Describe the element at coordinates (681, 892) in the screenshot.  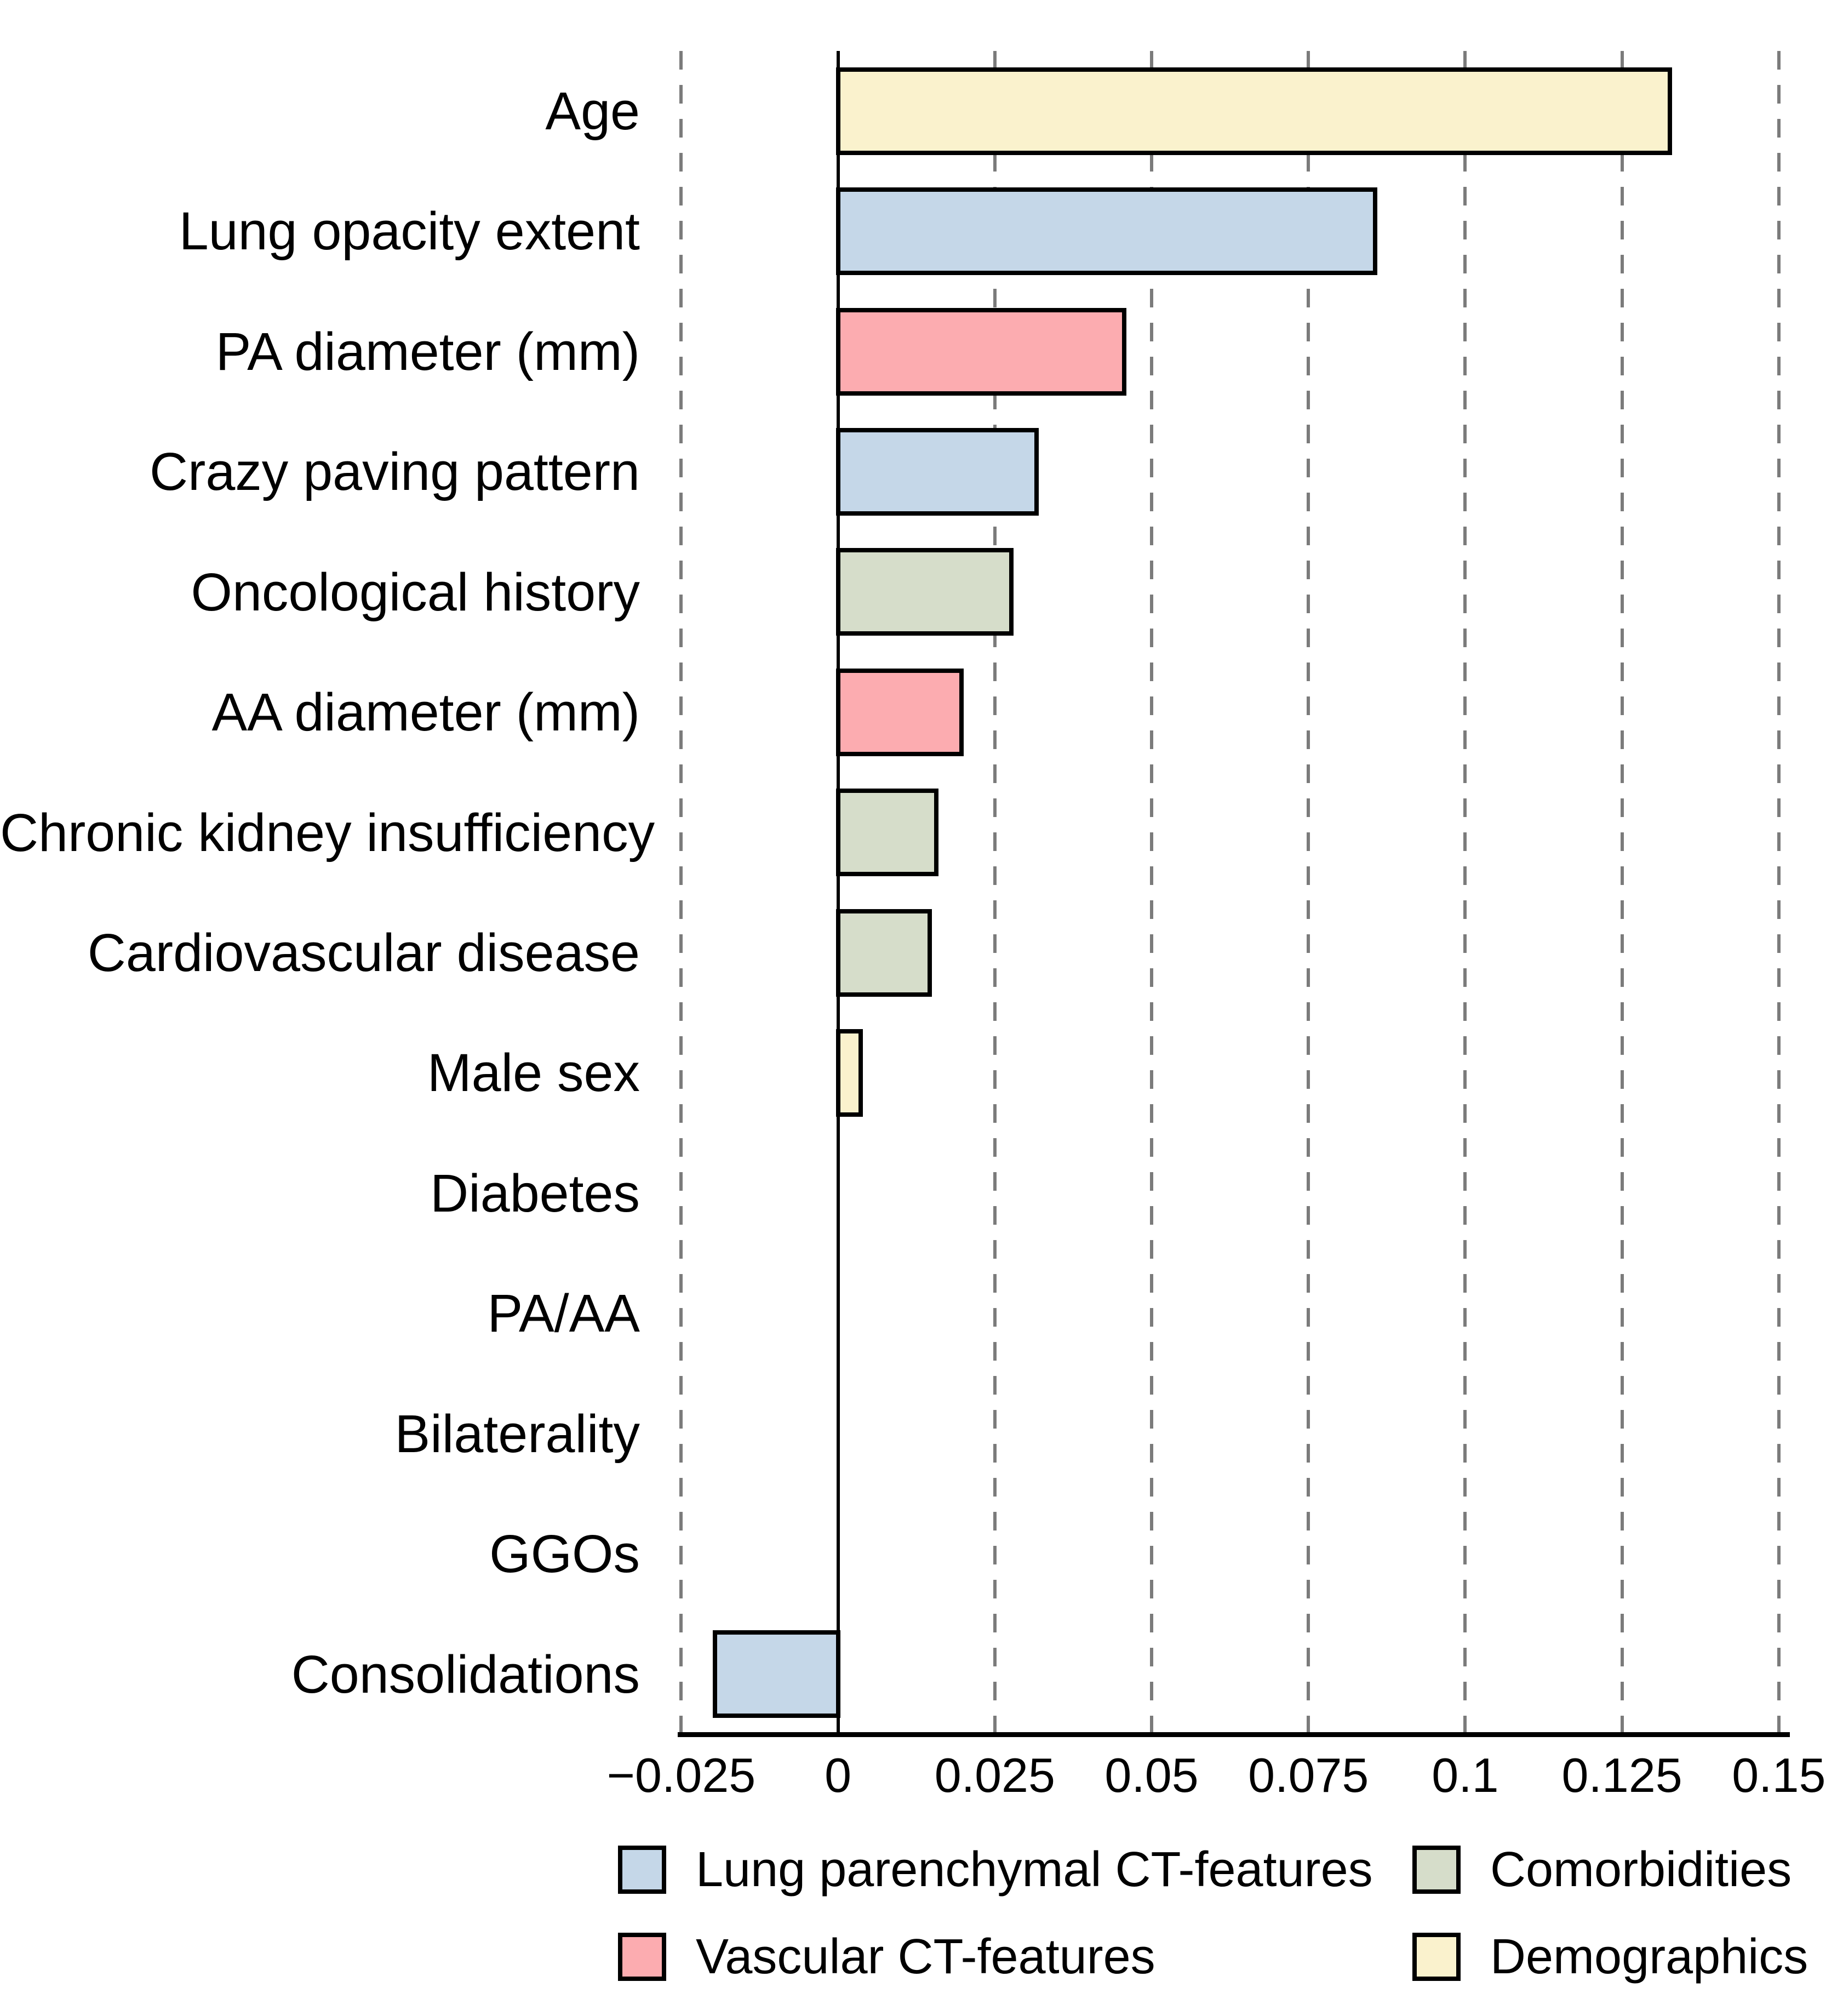
I see `gridline--0.025` at that location.